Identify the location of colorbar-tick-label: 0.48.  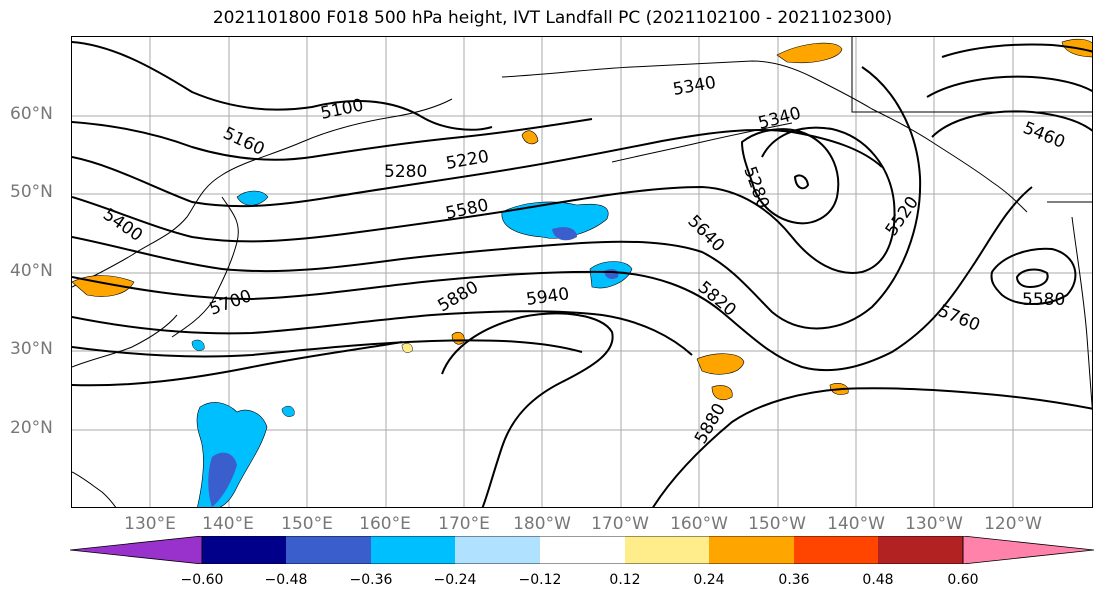
(878, 580).